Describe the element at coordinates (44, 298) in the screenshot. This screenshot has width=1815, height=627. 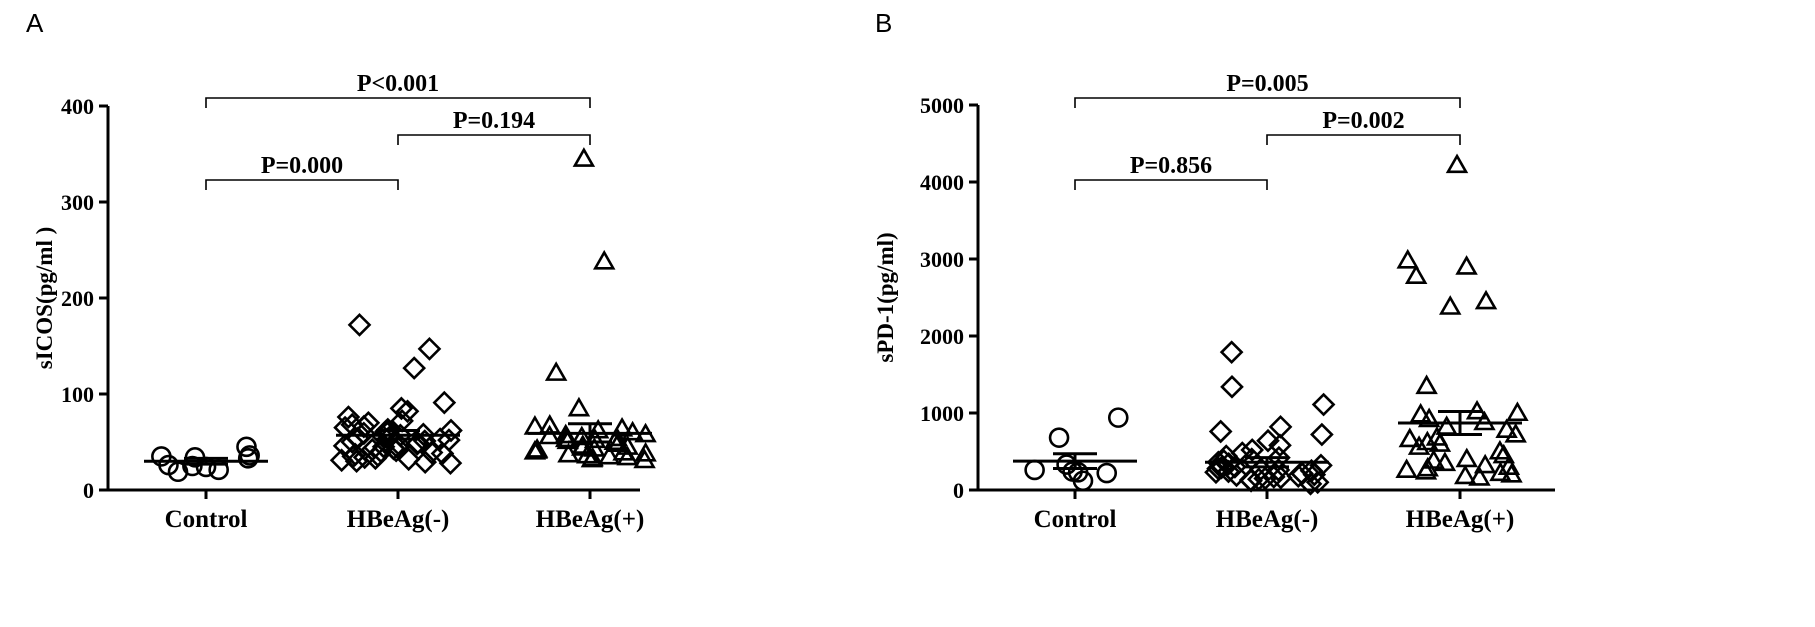
I see `y-axis-title: sICOS(pg/ml )` at that location.